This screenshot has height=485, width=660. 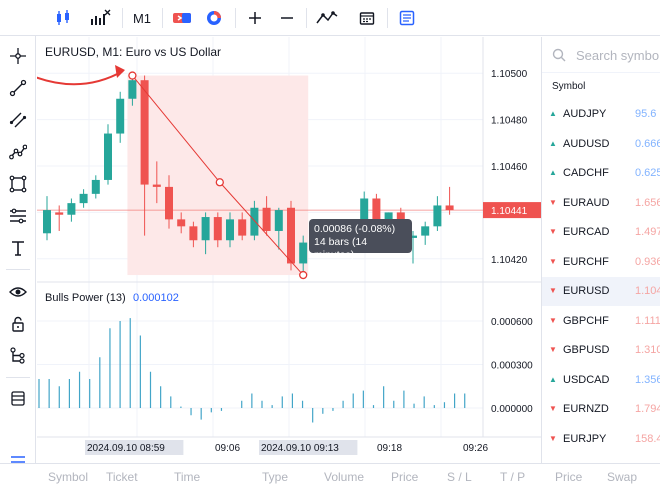 What do you see at coordinates (513, 477) in the screenshot?
I see `table-column-header: T / P` at bounding box center [513, 477].